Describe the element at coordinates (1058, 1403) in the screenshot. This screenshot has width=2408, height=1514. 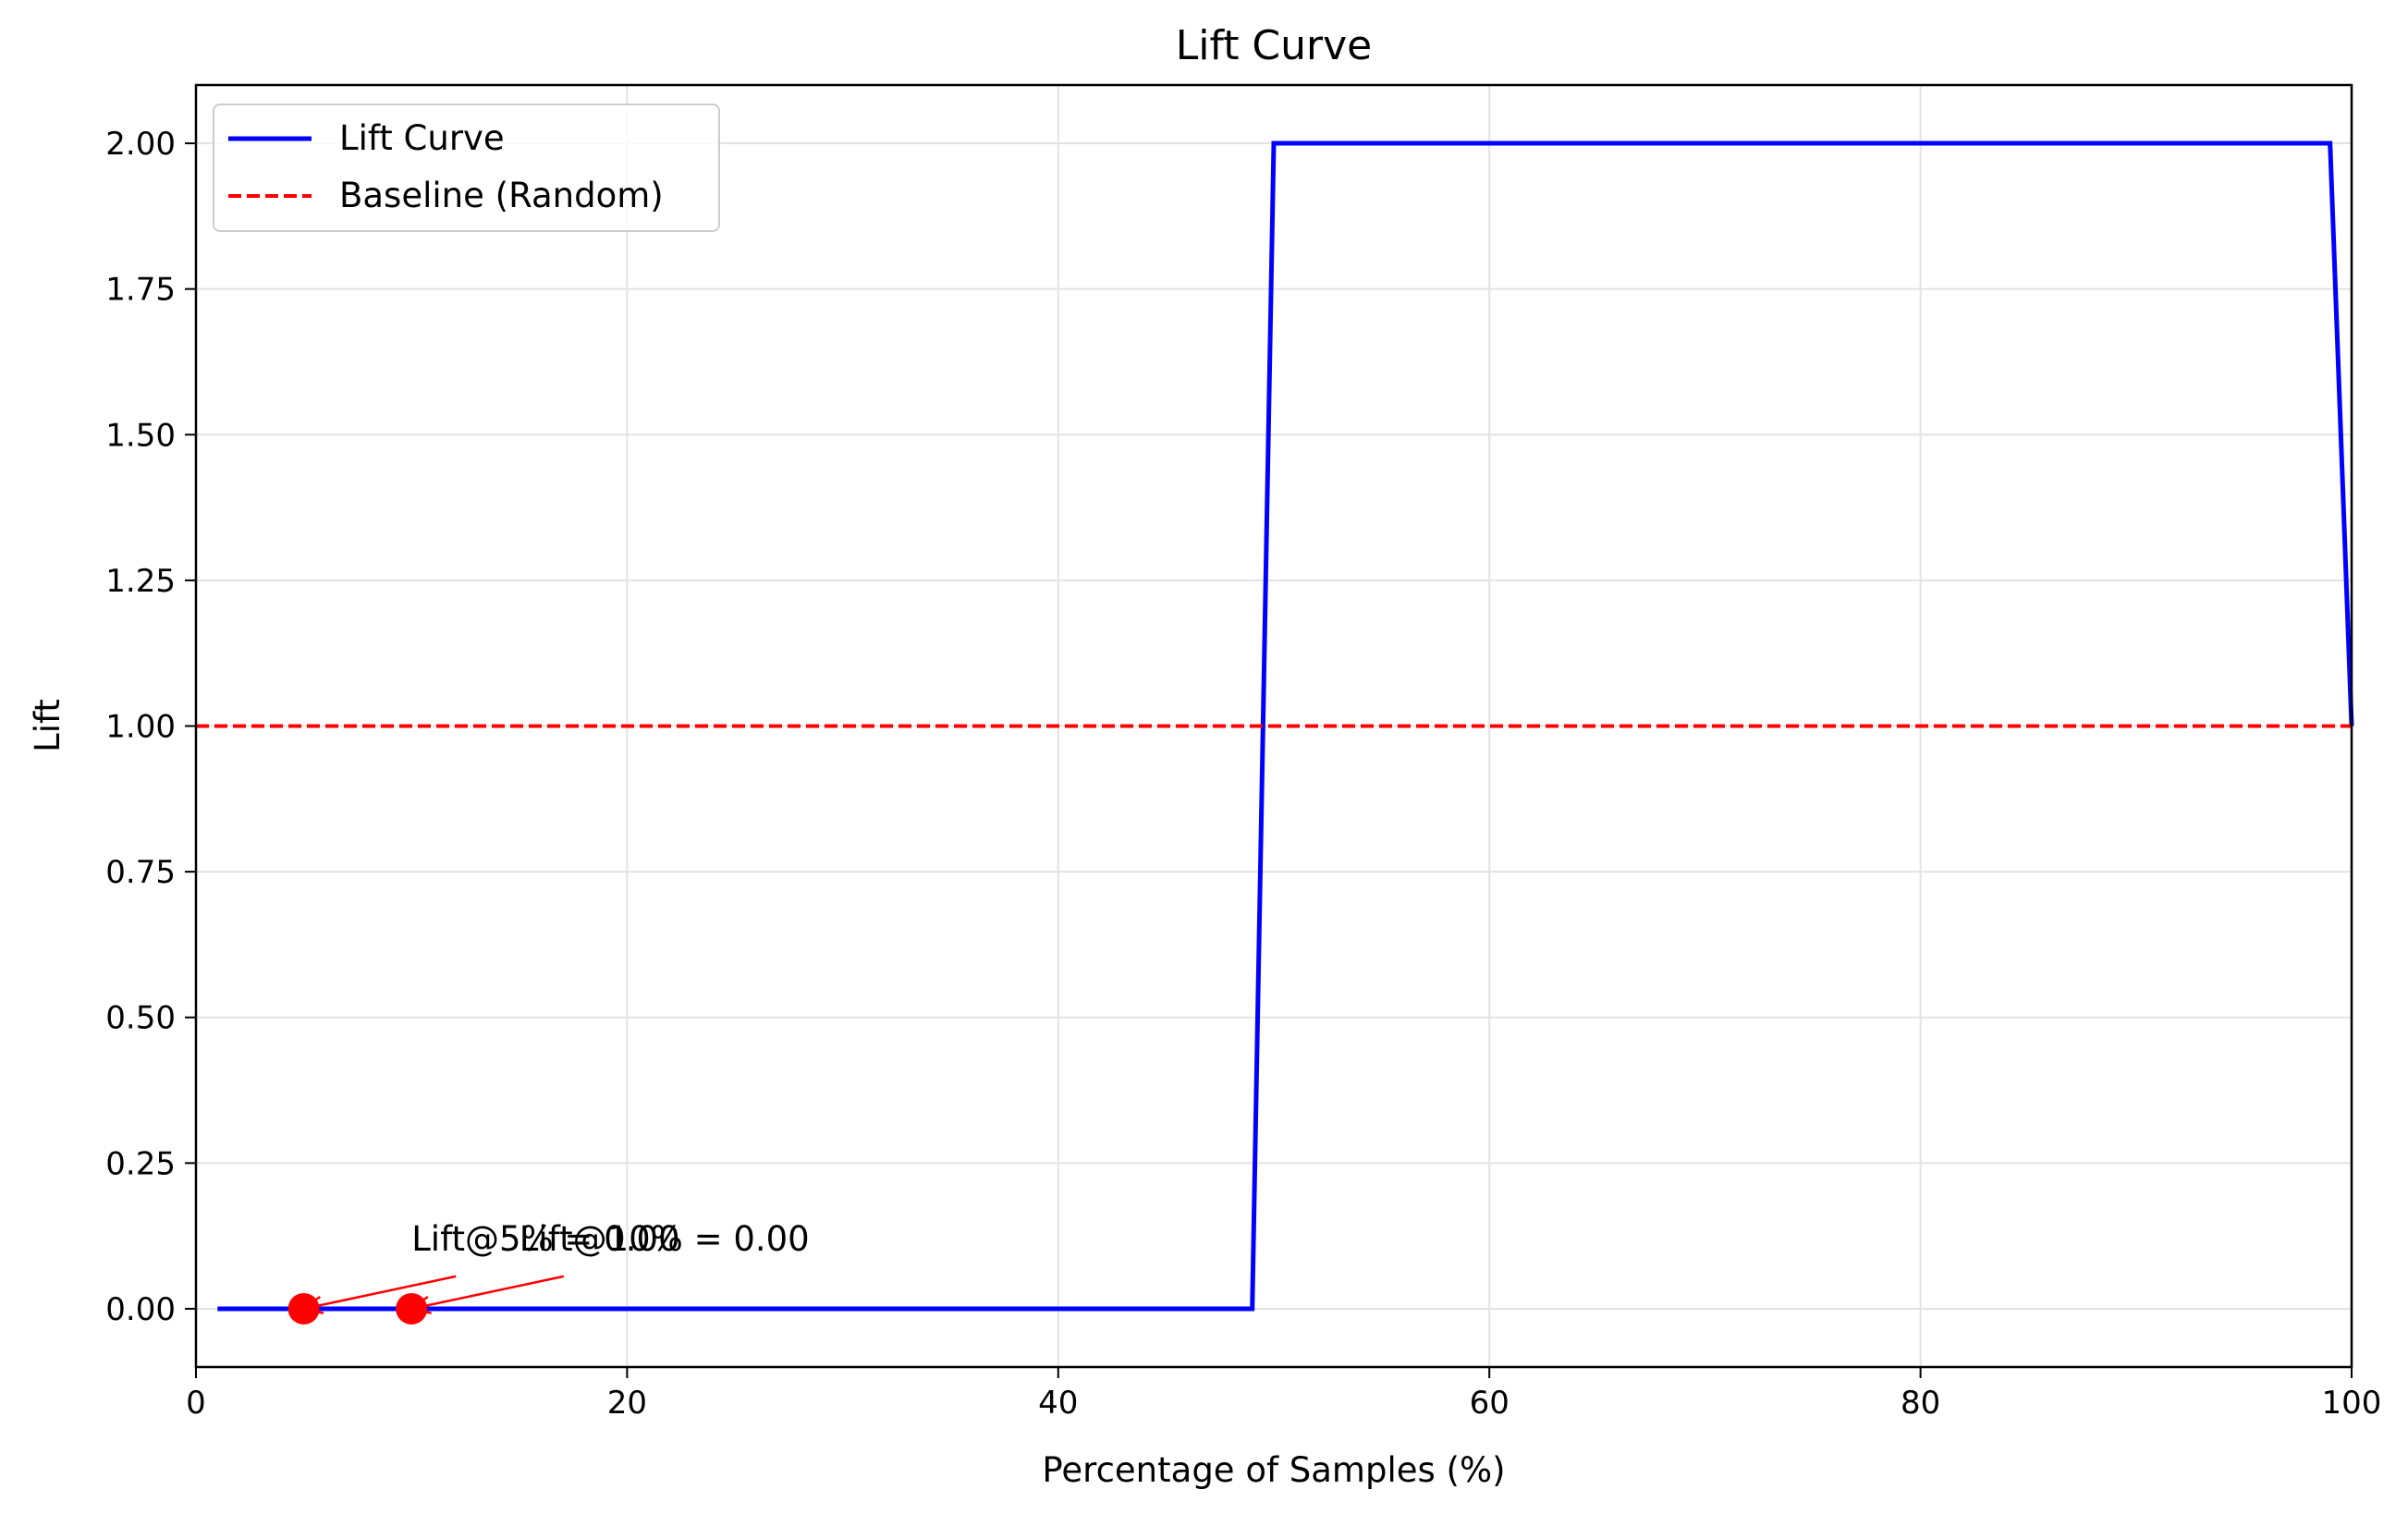
I see `x-tick-label-2: 40` at that location.